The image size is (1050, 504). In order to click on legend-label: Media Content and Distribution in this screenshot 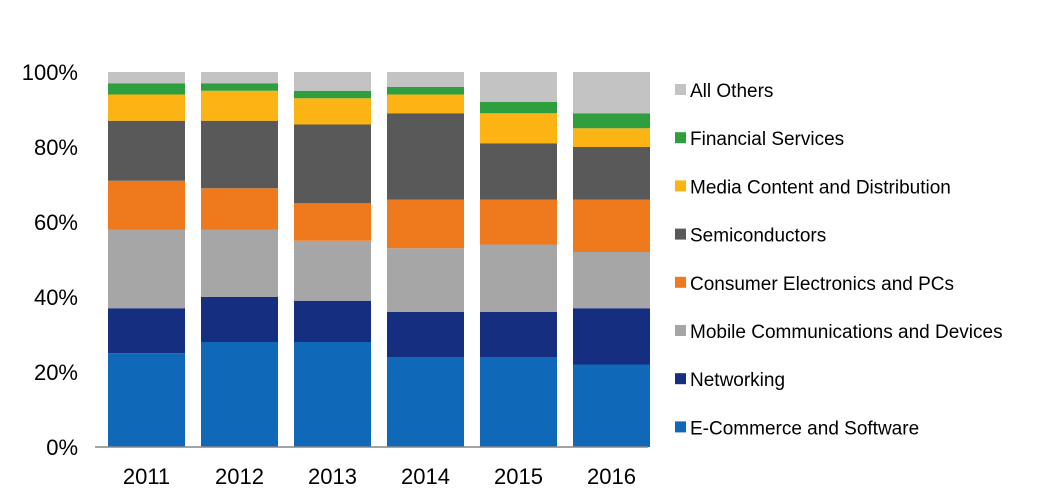, I will do `click(820, 187)`.